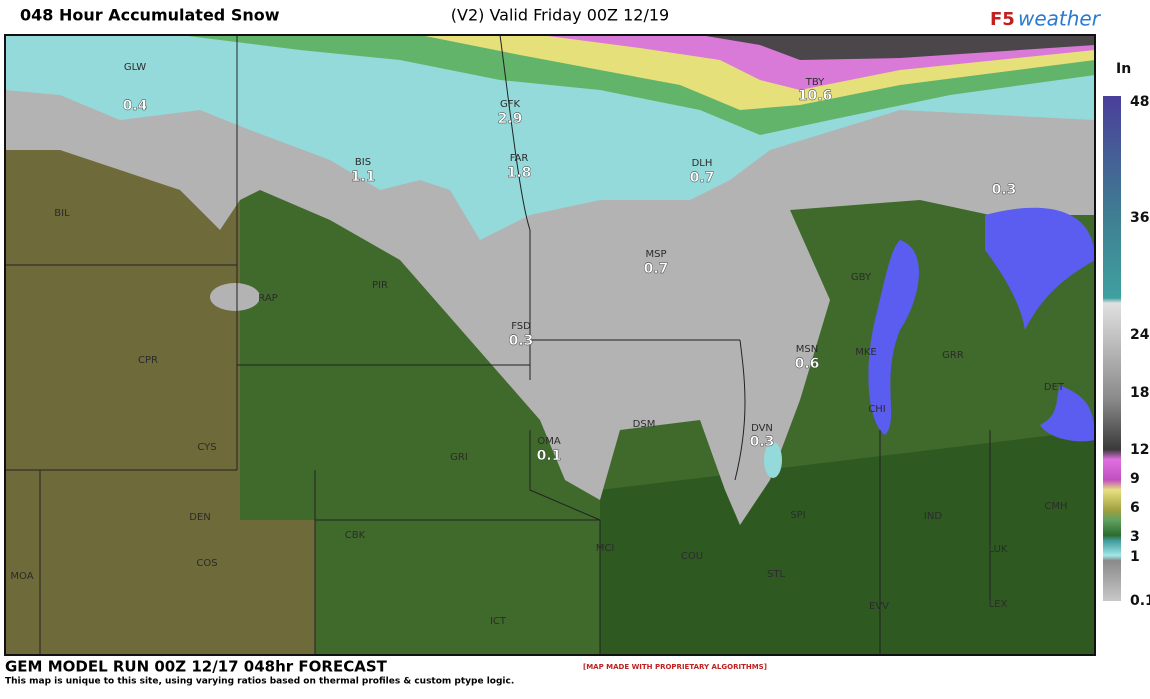 The height and width of the screenshot is (699, 1150). Describe the element at coordinates (363, 162) in the screenshot. I see `station-name: BIS` at that location.